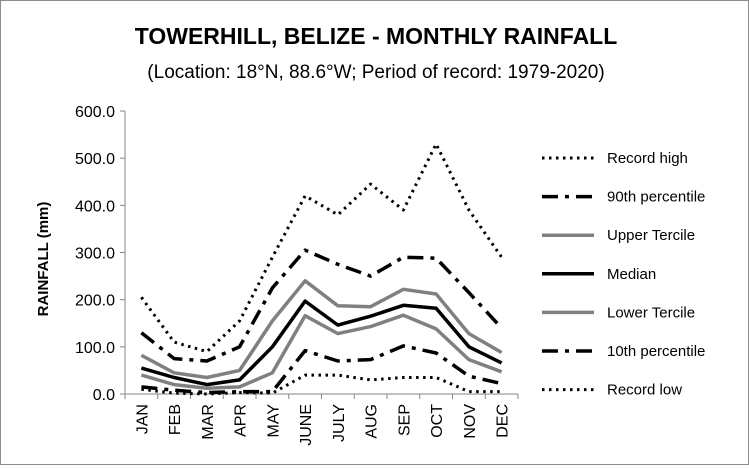  Describe the element at coordinates (95, 159) in the screenshot. I see `y-tick-label: 500.0` at that location.